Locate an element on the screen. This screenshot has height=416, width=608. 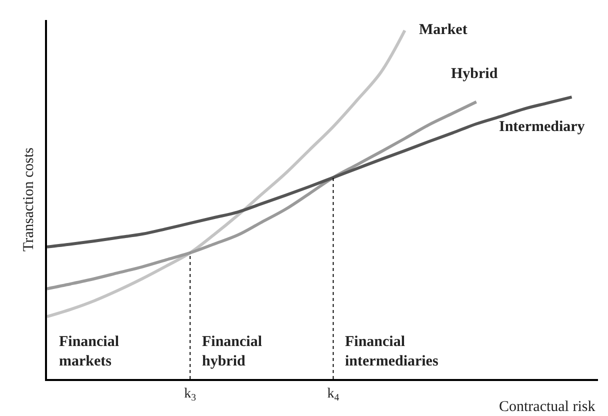
series-label: Intermediary is located at coordinates (542, 127).